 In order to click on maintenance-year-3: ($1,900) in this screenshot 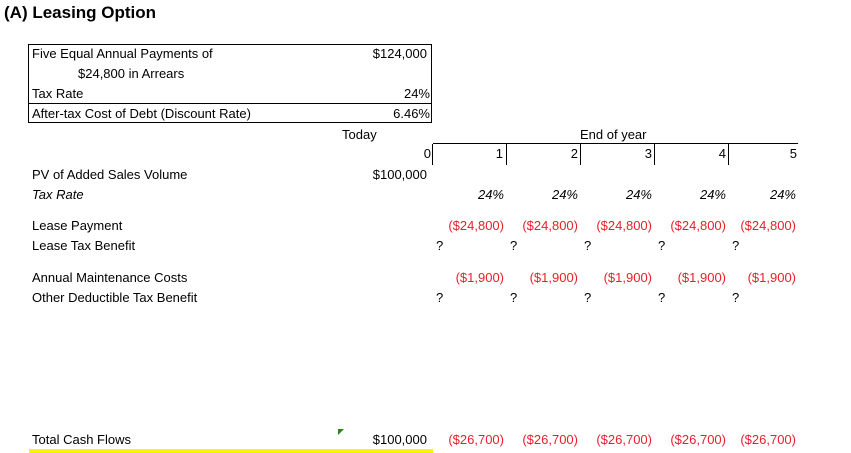, I will do `click(627, 277)`.